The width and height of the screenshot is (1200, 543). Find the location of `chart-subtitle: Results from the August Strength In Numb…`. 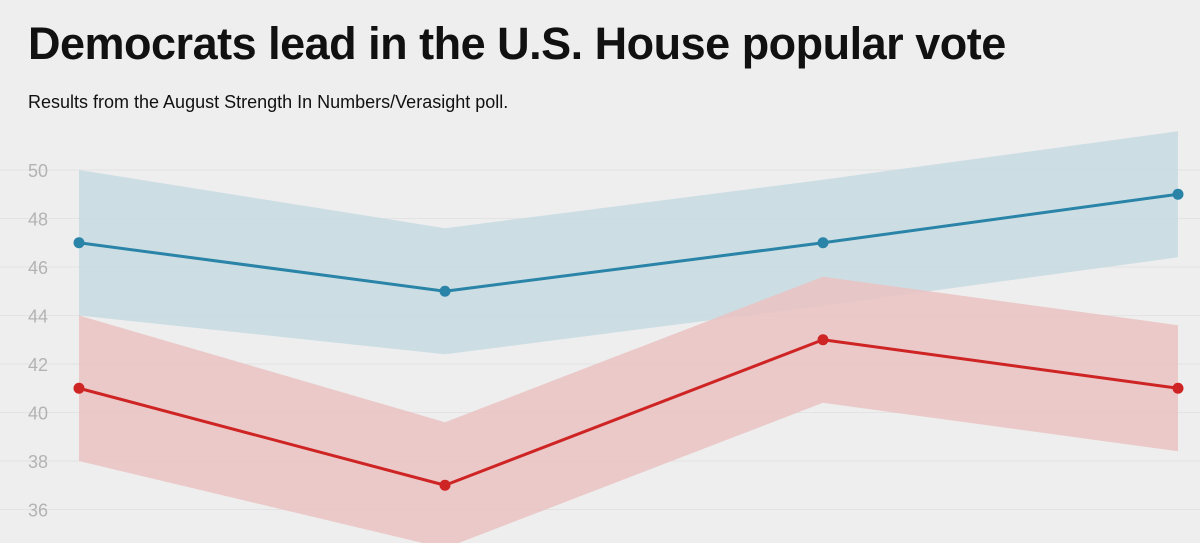

chart-subtitle: Results from the August Strength In Numb… is located at coordinates (268, 102).